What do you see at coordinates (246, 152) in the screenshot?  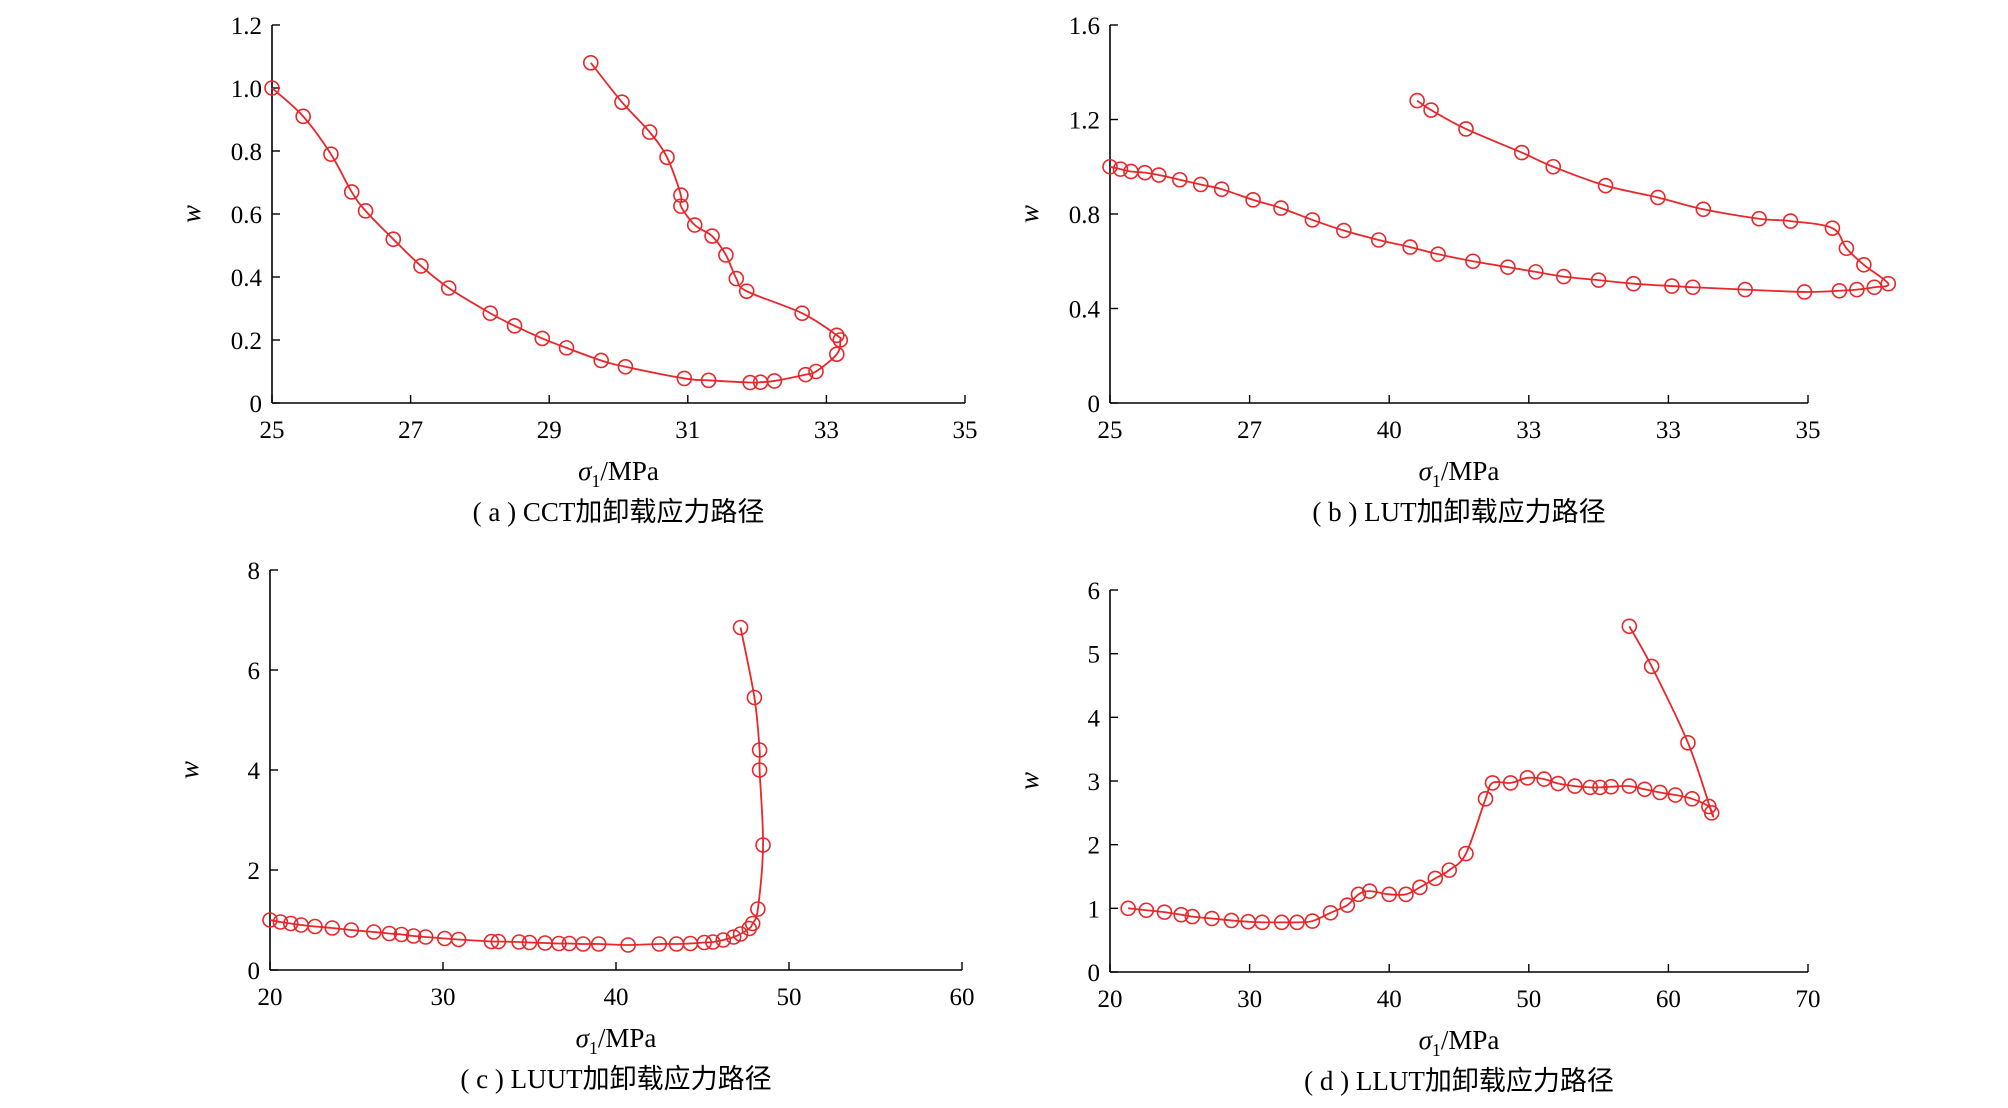 I see `y-tick-label: 0.8` at bounding box center [246, 152].